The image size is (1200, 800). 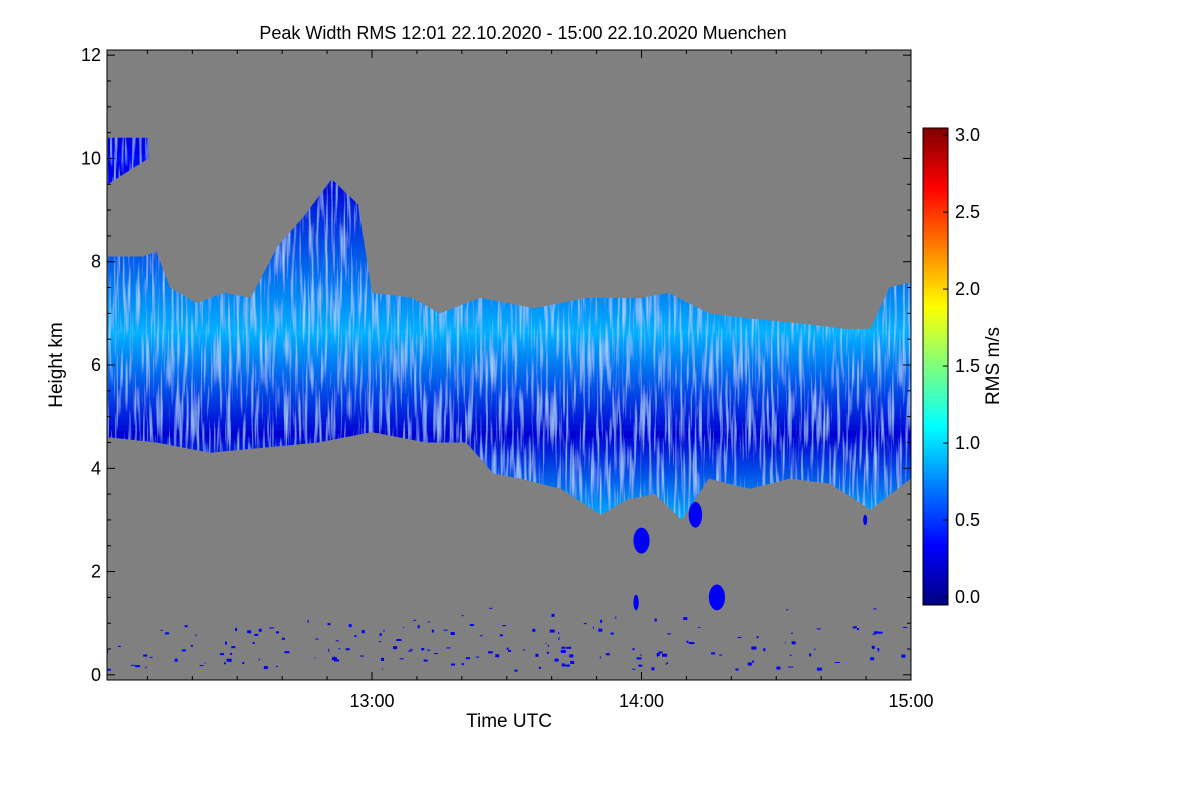 I want to click on y-tick-label: 0, so click(x=96, y=675).